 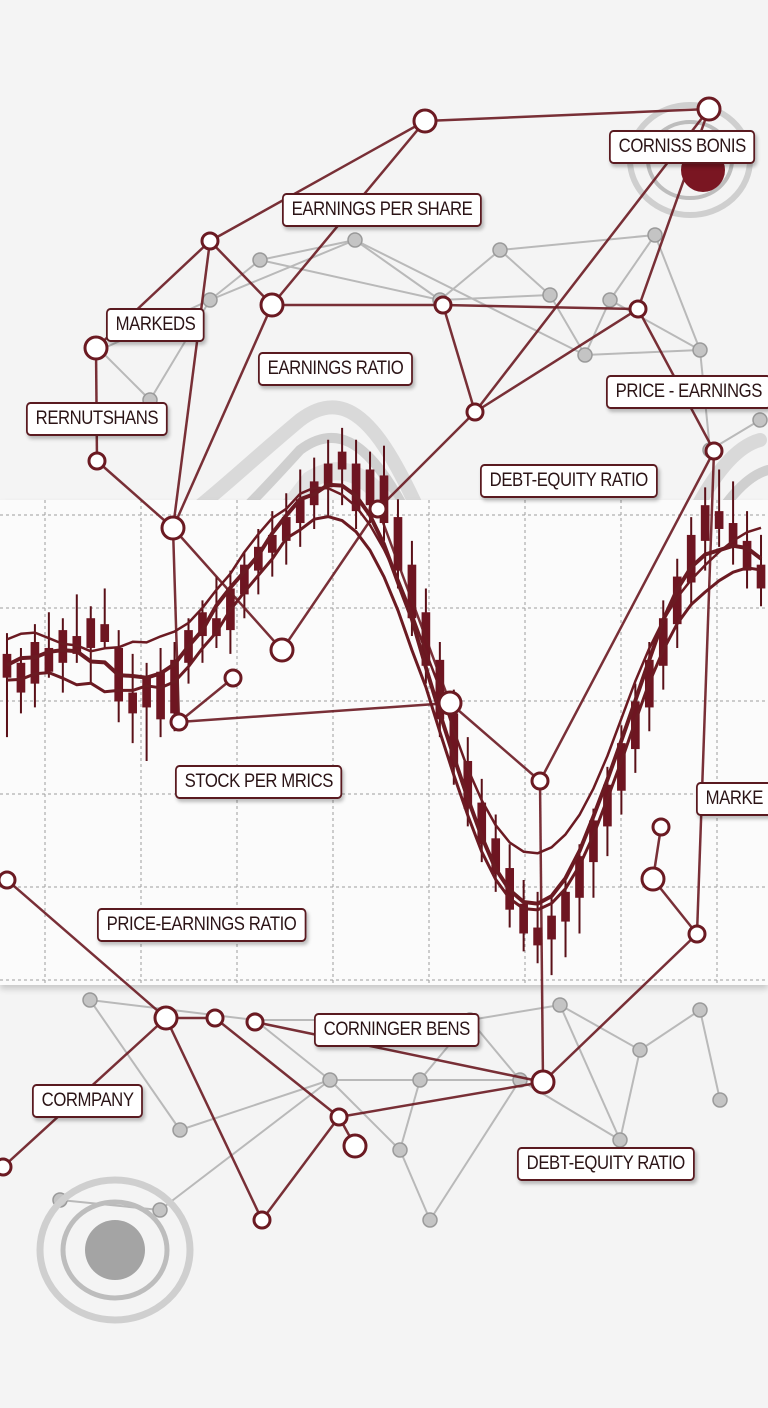 What do you see at coordinates (155, 325) in the screenshot?
I see `label-markeds: MARKEDS` at bounding box center [155, 325].